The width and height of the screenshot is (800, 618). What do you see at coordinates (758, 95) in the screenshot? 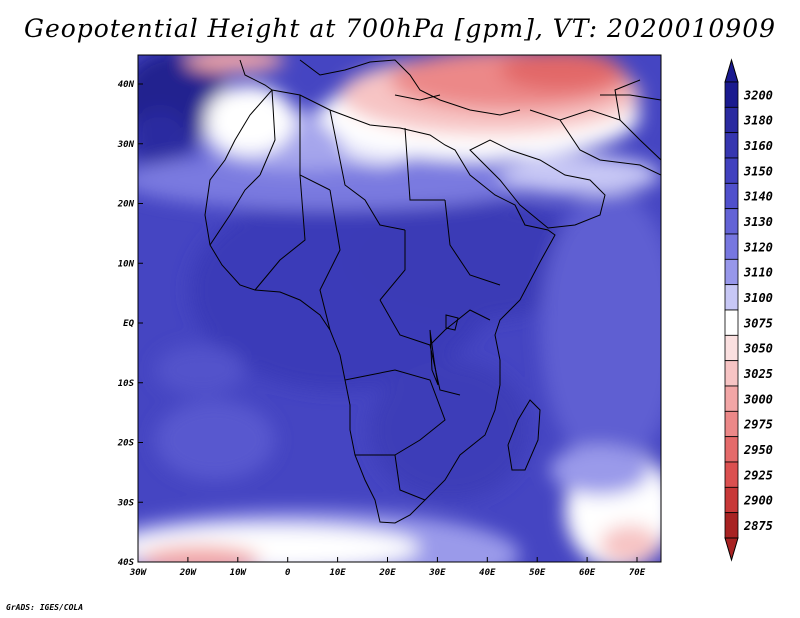
I see `colorbar-label: 3200` at bounding box center [758, 95].